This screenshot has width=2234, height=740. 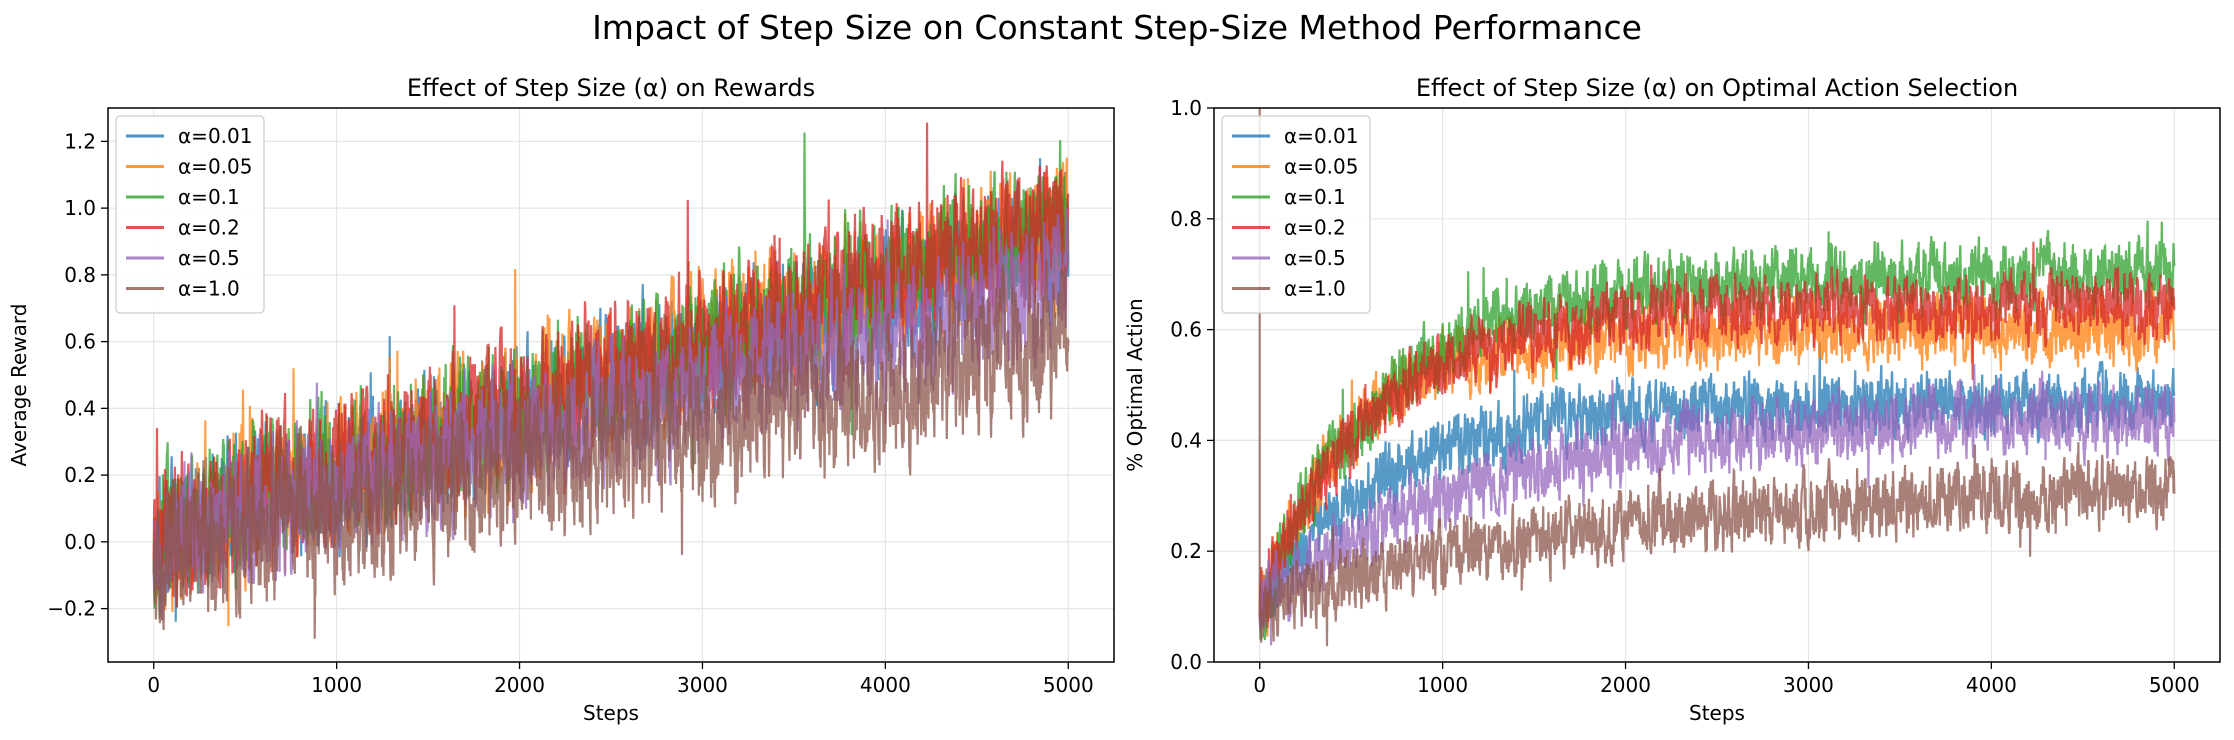 I want to click on y-tick-label: −0.2, so click(x=71, y=609).